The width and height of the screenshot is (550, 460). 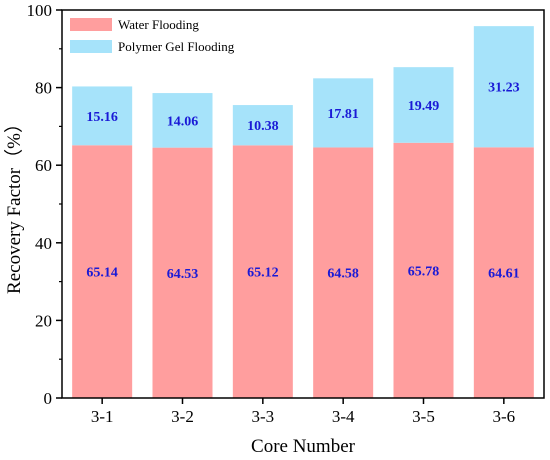 I want to click on data-label-water-flooding-3-4: 64.58, so click(x=343, y=274).